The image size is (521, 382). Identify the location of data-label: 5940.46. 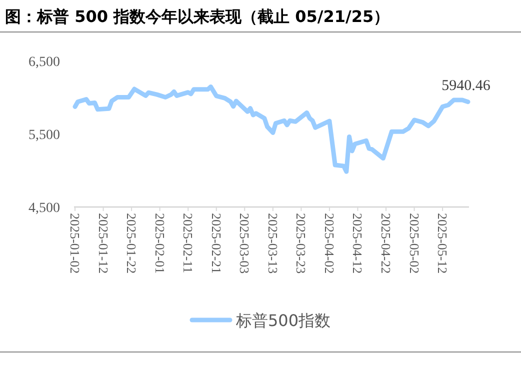
(466, 86).